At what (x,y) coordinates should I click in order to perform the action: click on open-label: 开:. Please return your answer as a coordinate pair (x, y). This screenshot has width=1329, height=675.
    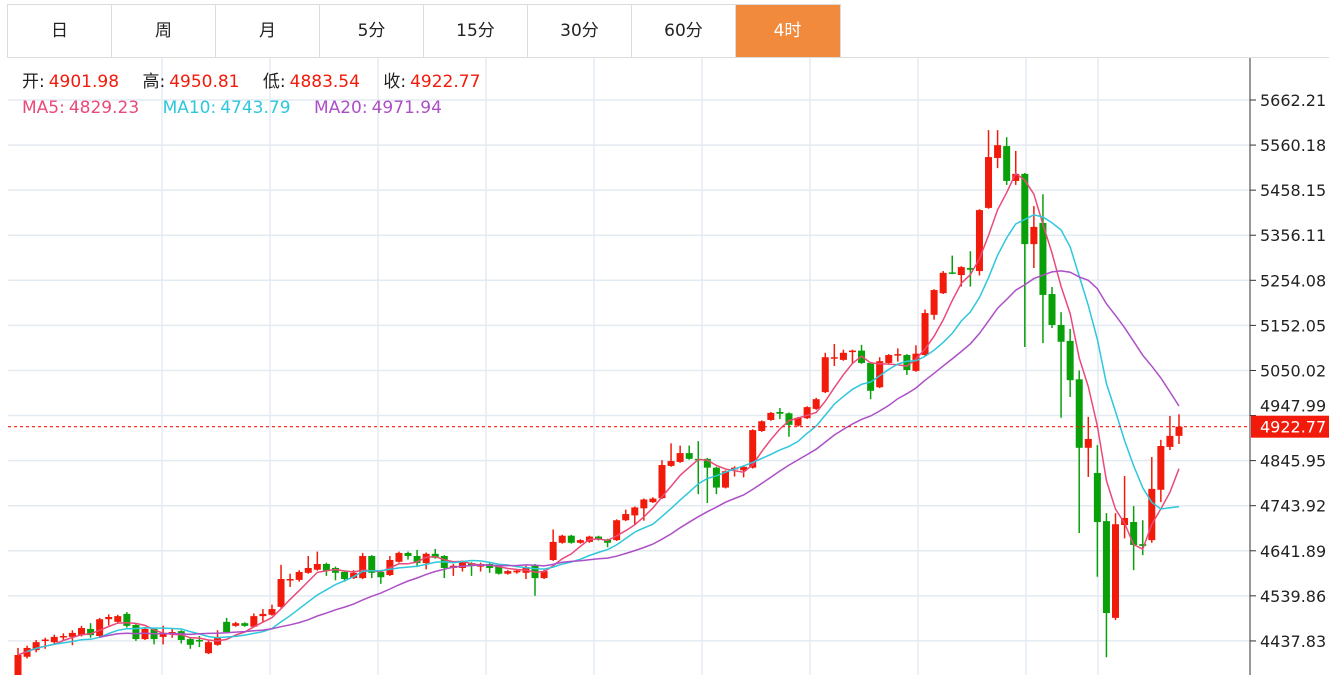
    Looking at the image, I should click on (33, 82).